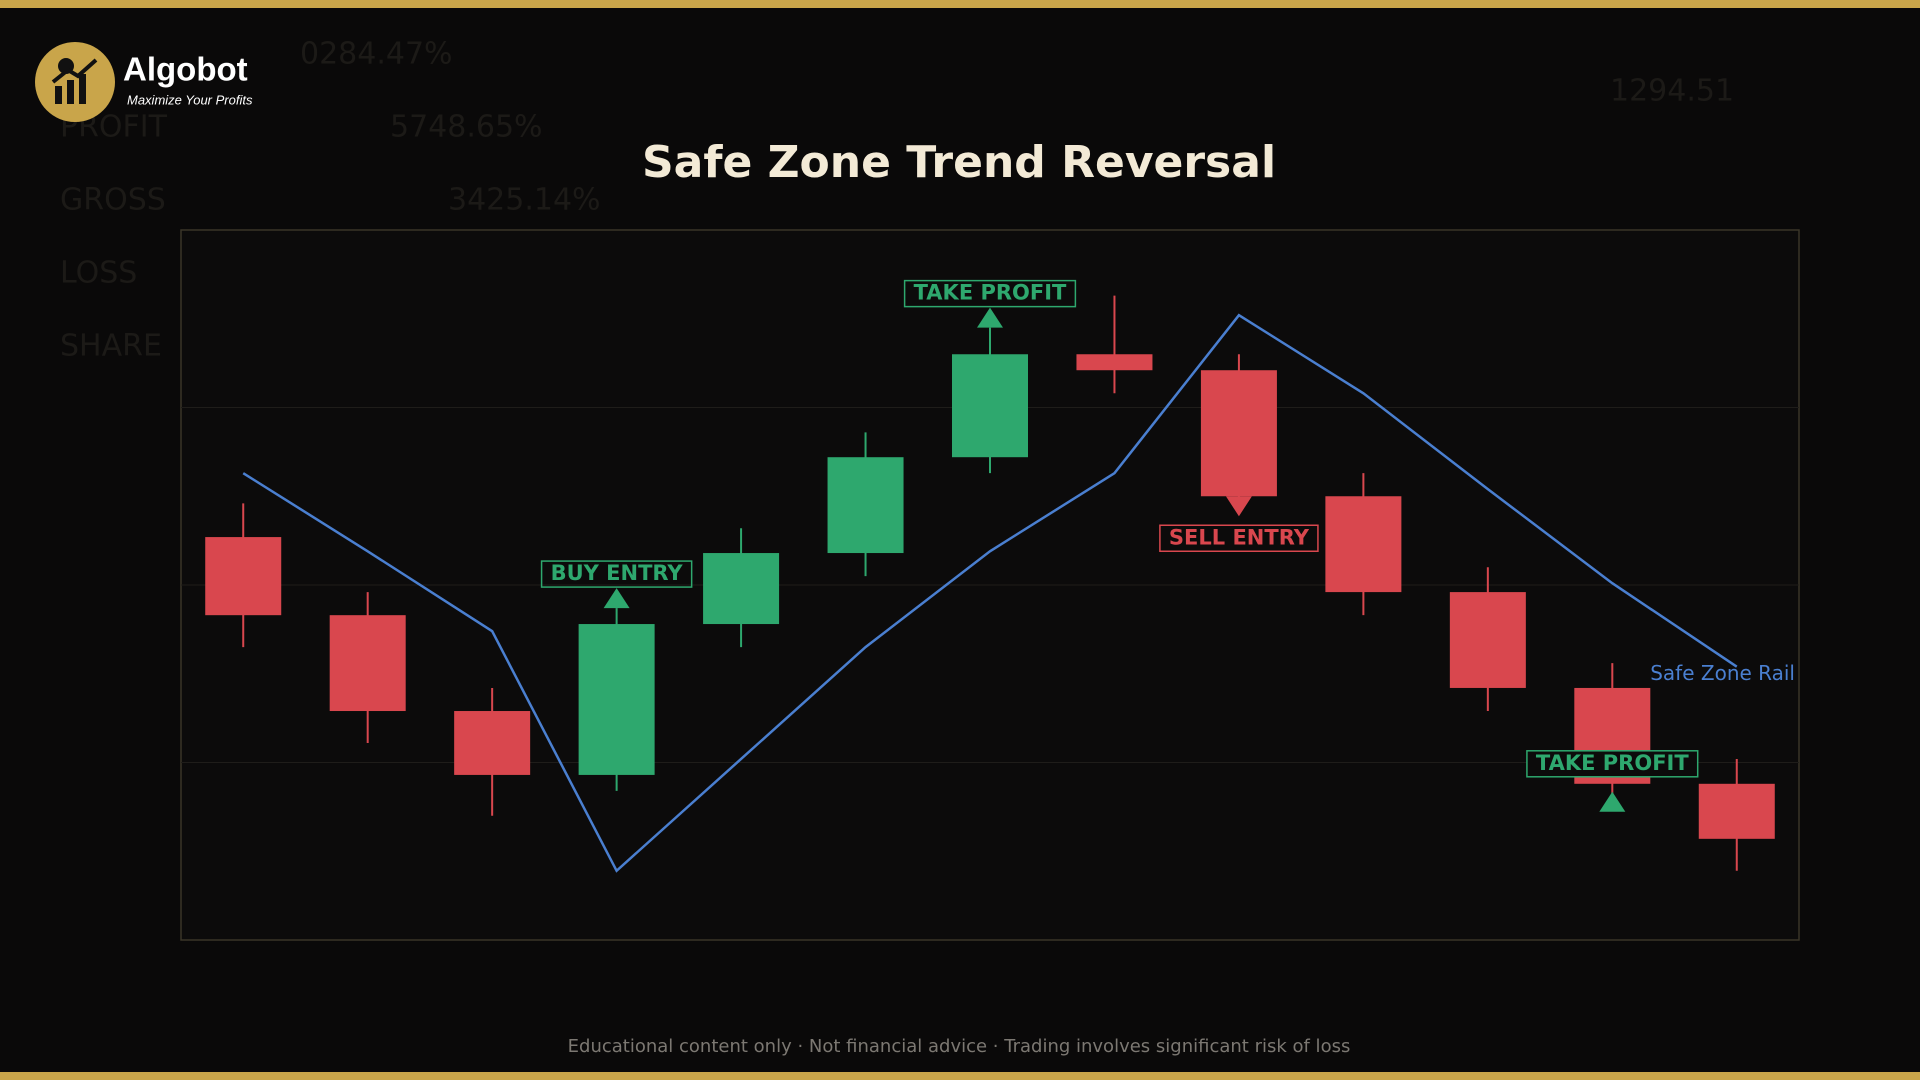 This screenshot has height=1080, width=1920. I want to click on logo-badge, so click(75, 82).